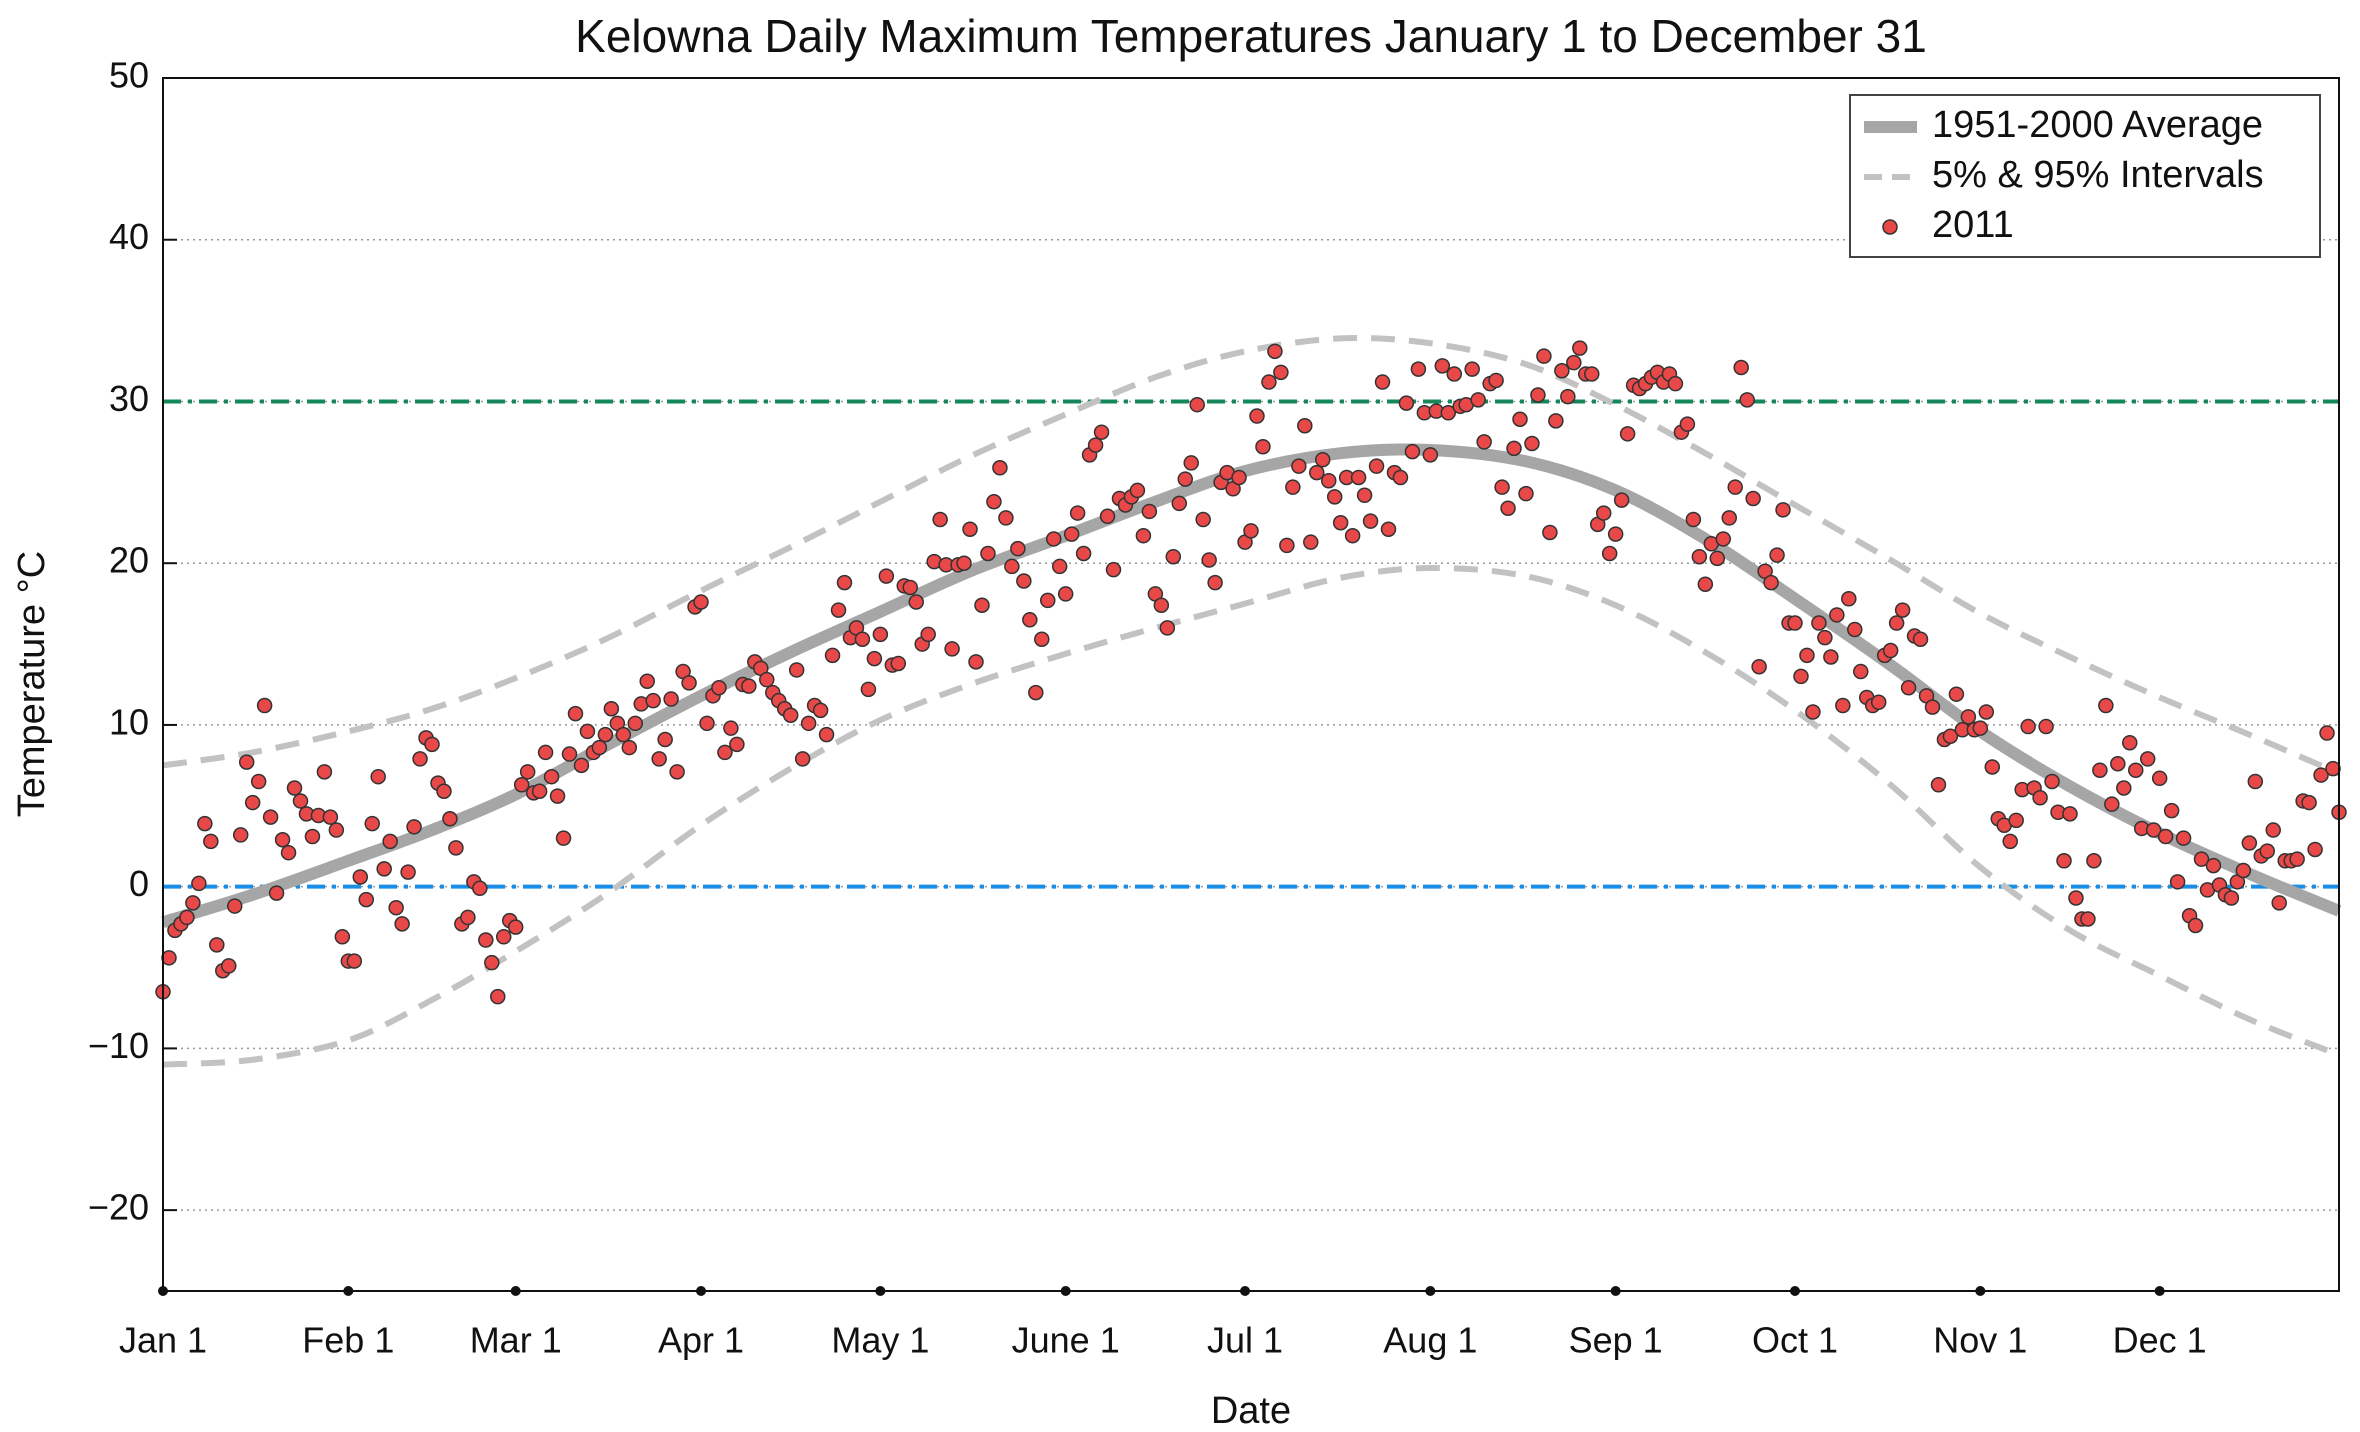  Describe the element at coordinates (1795, 1340) in the screenshot. I see `x-tick-label: Oct 1` at that location.